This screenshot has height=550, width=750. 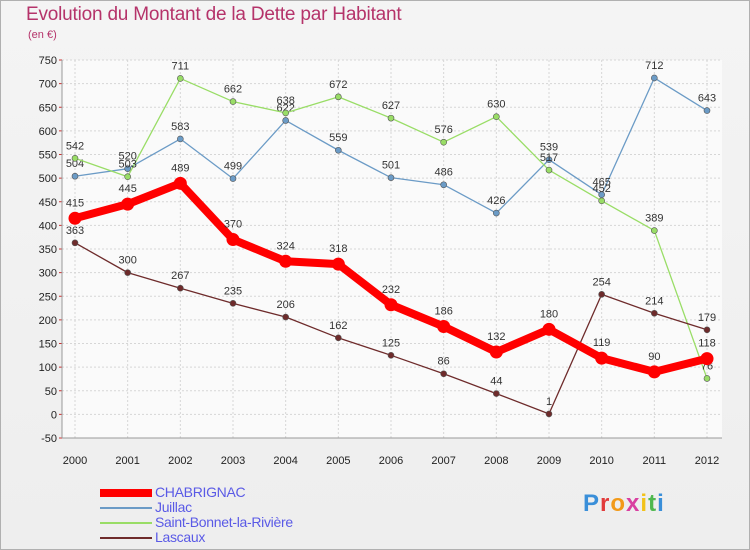 What do you see at coordinates (233, 90) in the screenshot?
I see `data-label-saint-bonnet-la-rivie-re: 662` at bounding box center [233, 90].